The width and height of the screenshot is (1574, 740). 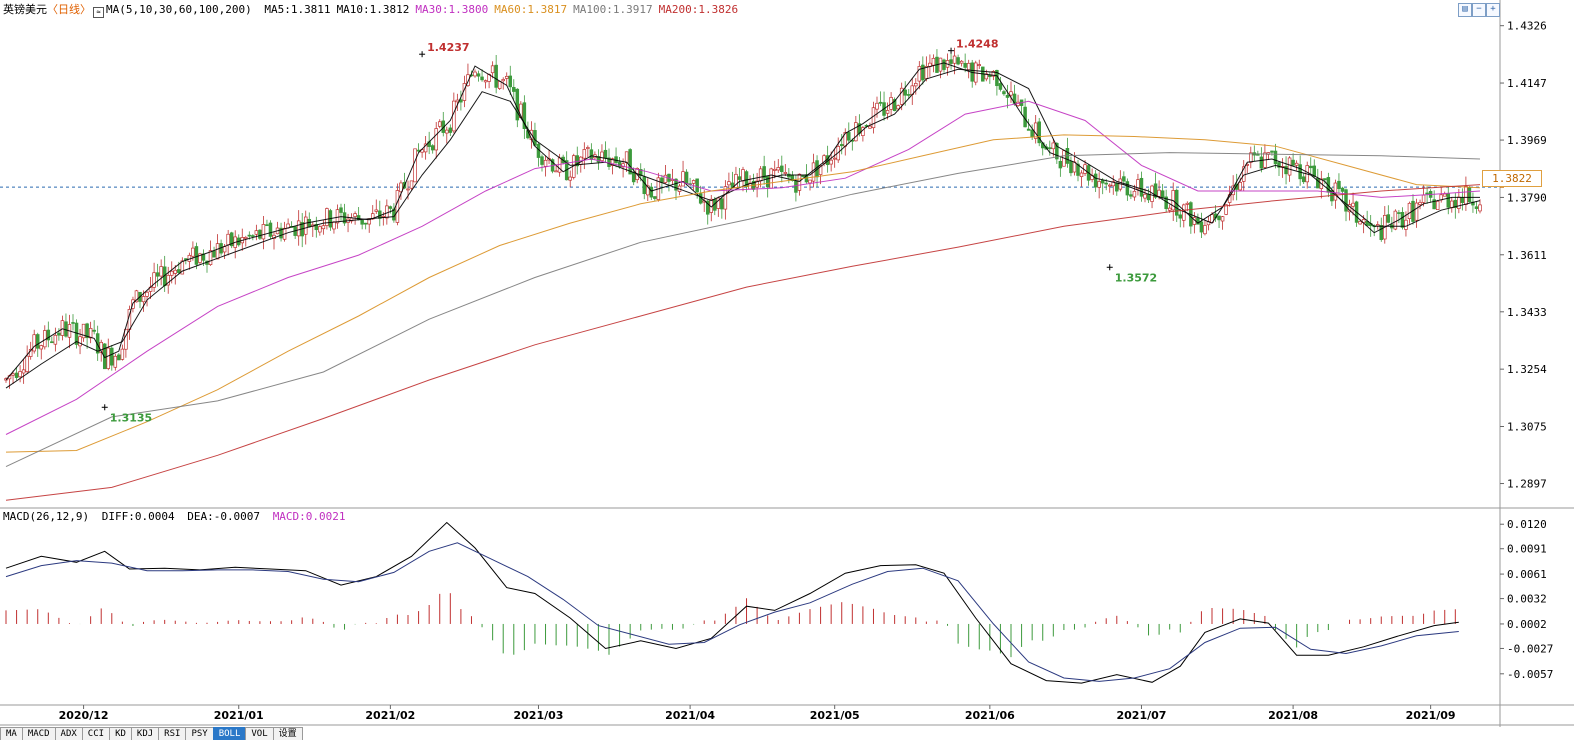 What do you see at coordinates (1136, 277) in the screenshot?
I see `annotation-label: 1.3572` at bounding box center [1136, 277].